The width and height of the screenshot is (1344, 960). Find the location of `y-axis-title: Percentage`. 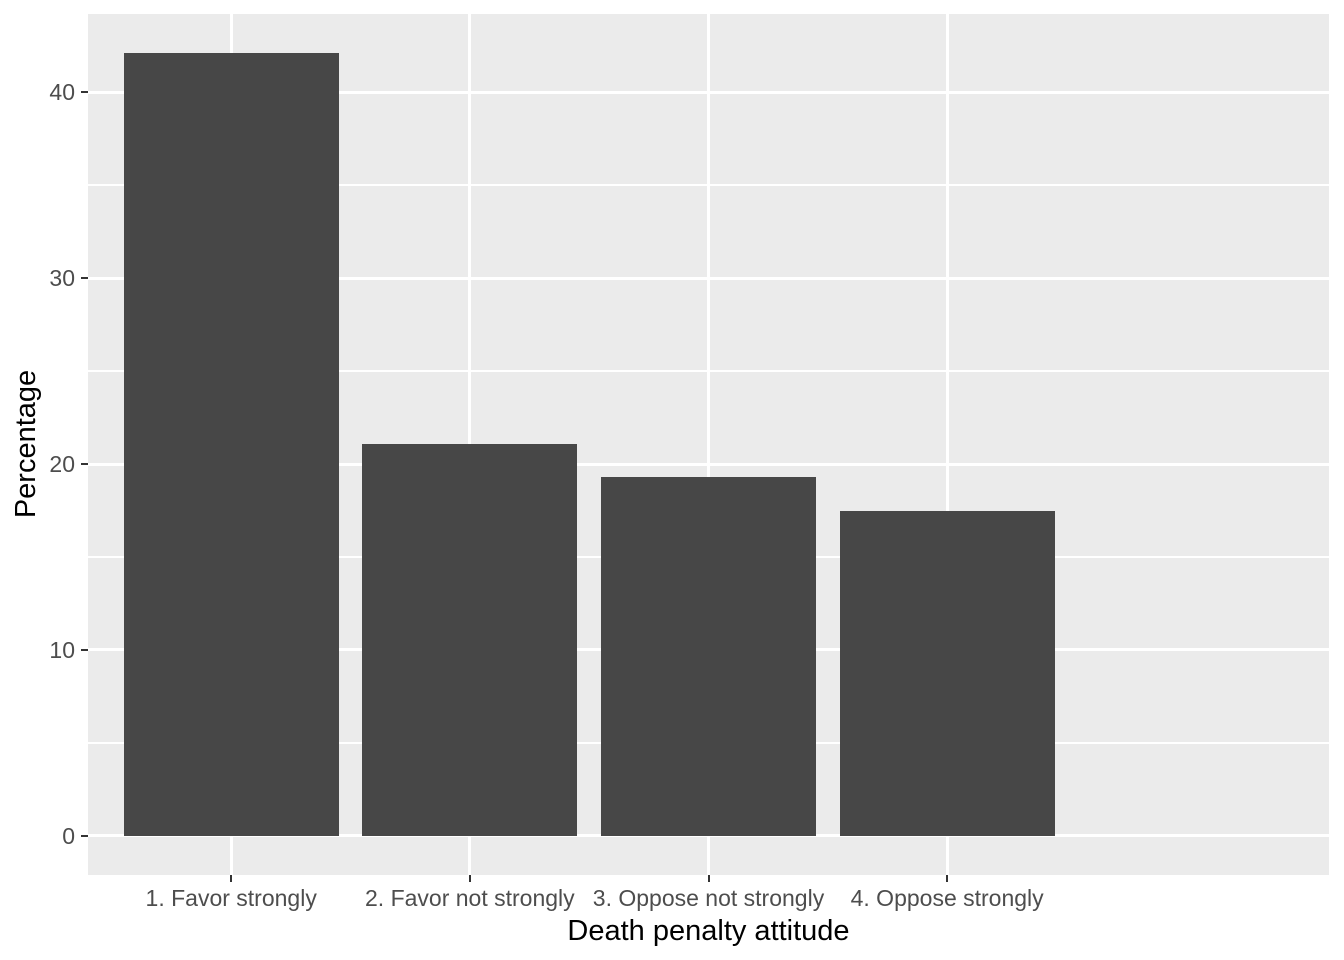

y-axis-title: Percentage is located at coordinates (26, 444).